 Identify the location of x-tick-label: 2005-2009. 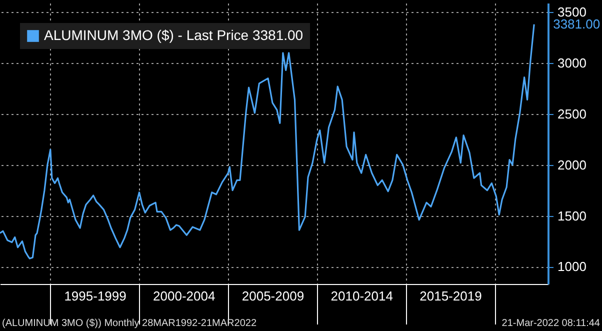
(273, 296).